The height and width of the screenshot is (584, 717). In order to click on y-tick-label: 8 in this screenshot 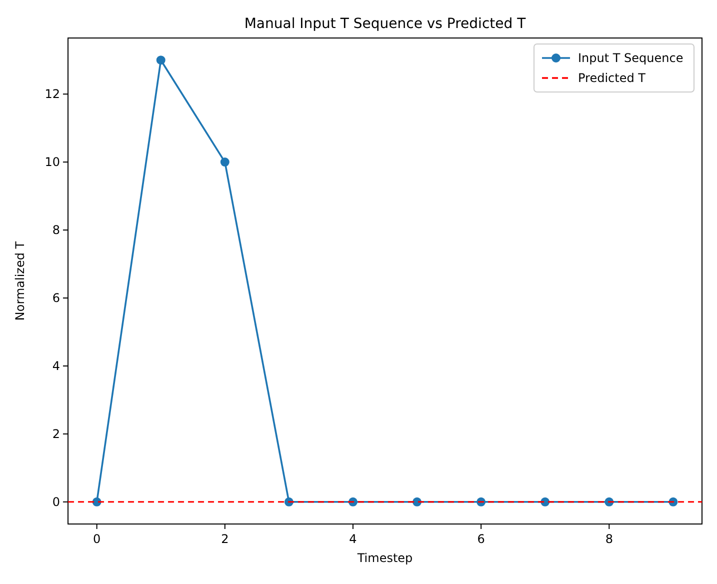, I will do `click(56, 230)`.